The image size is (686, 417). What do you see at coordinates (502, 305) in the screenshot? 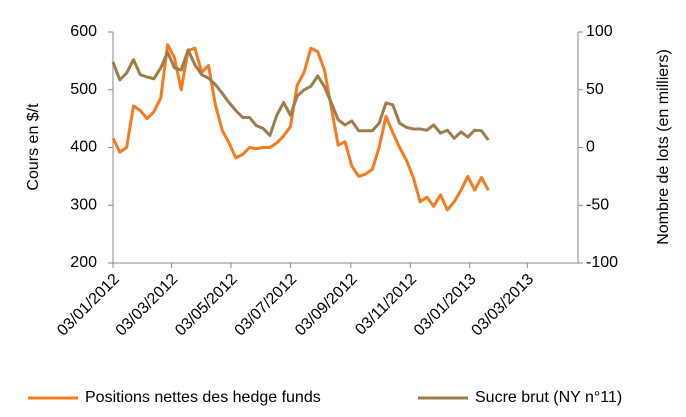
I see `x-tick-label: 03/03/2013` at bounding box center [502, 305].